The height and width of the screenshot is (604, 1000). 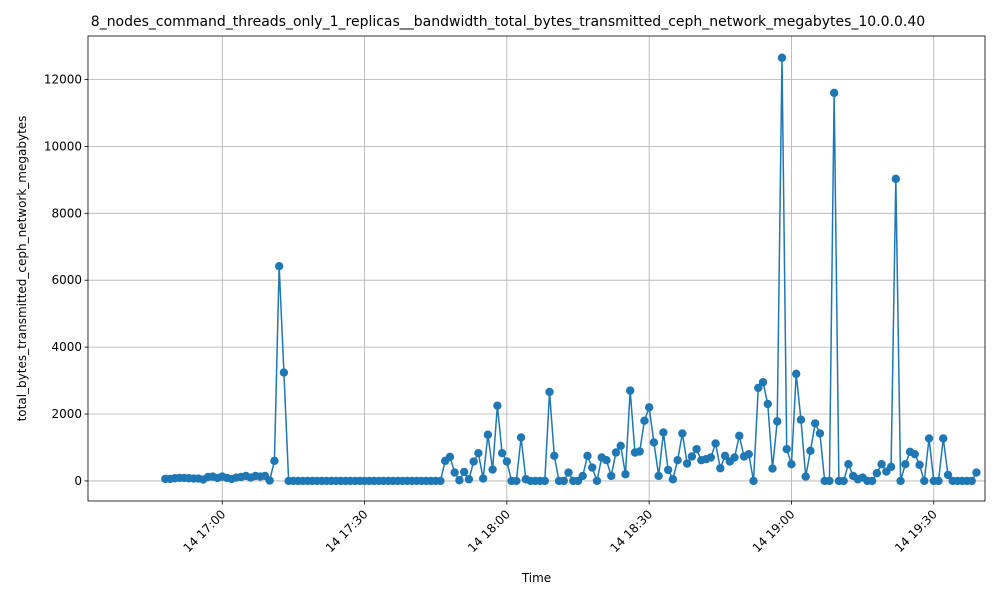 I want to click on y-tick-label: 10000, so click(x=63, y=146).